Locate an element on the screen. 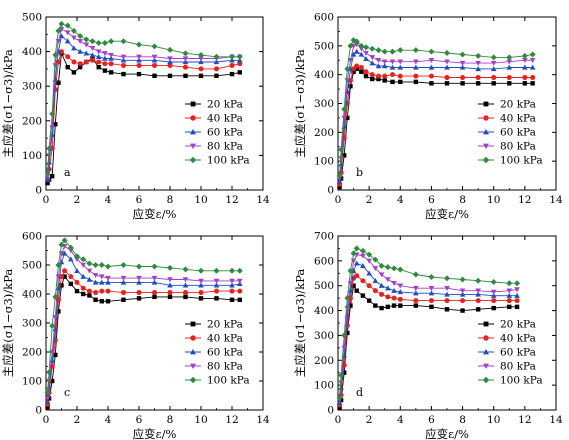  x-axis-label: 应变ε/% is located at coordinates (447, 214).